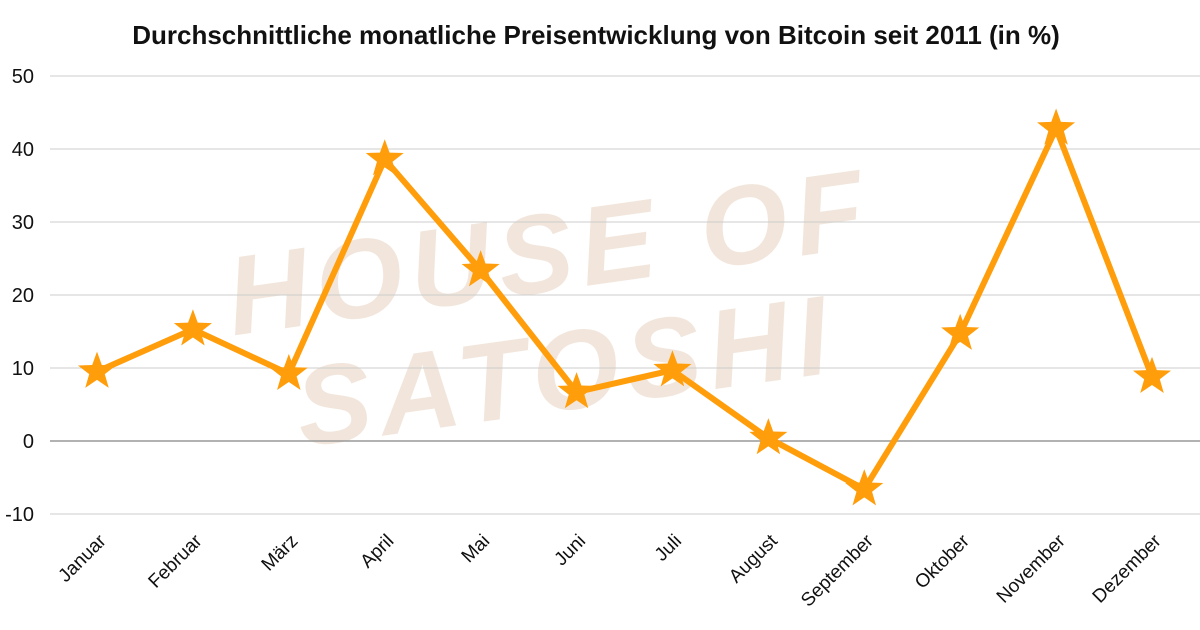  I want to click on y-tick-label: 50, so click(23, 77).